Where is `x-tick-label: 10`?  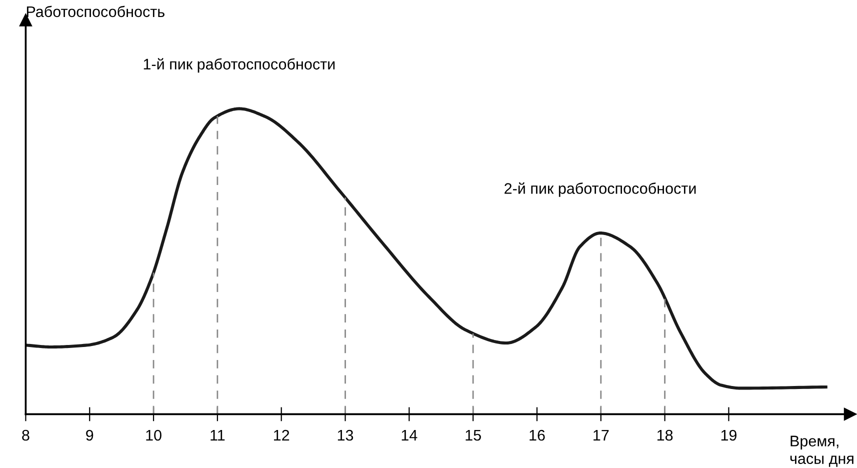
x-tick-label: 10 is located at coordinates (154, 435).